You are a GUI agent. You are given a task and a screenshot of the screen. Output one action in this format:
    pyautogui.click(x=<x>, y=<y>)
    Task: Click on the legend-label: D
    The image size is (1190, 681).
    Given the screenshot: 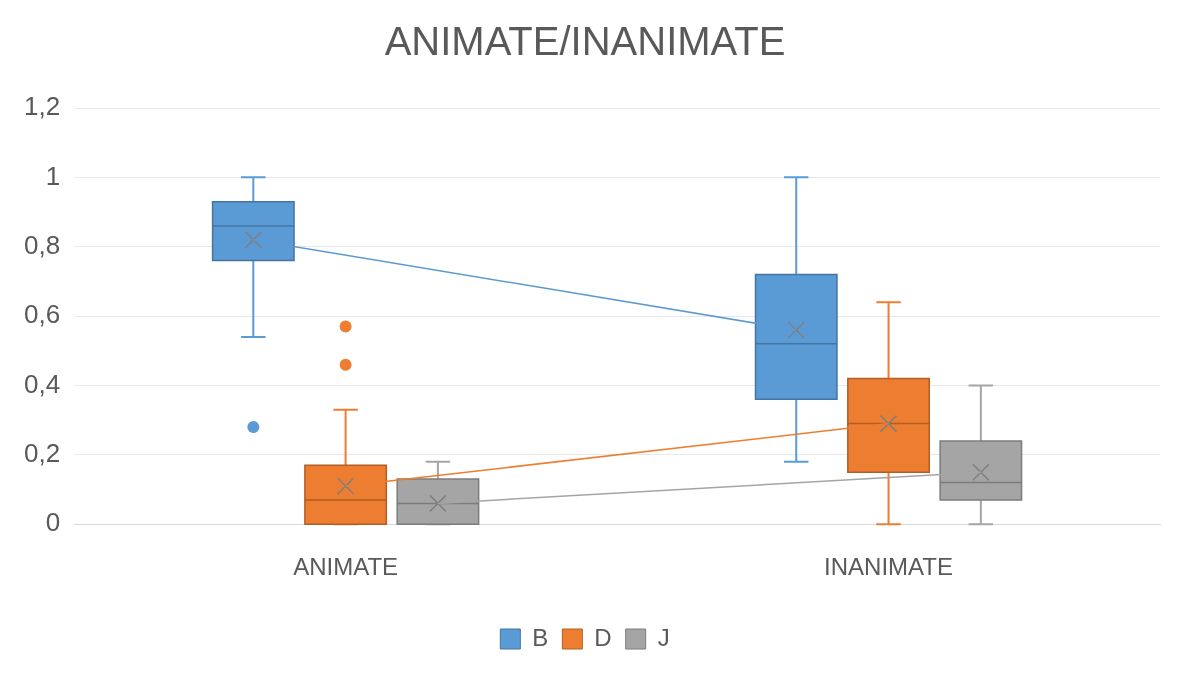 What is the action you would take?
    pyautogui.click(x=603, y=637)
    